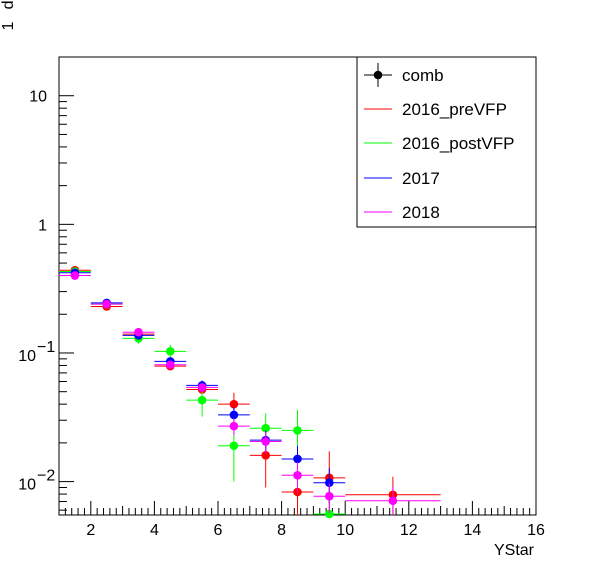  Describe the element at coordinates (458, 143) in the screenshot. I see `legend-label: 2016_postVFP` at that location.